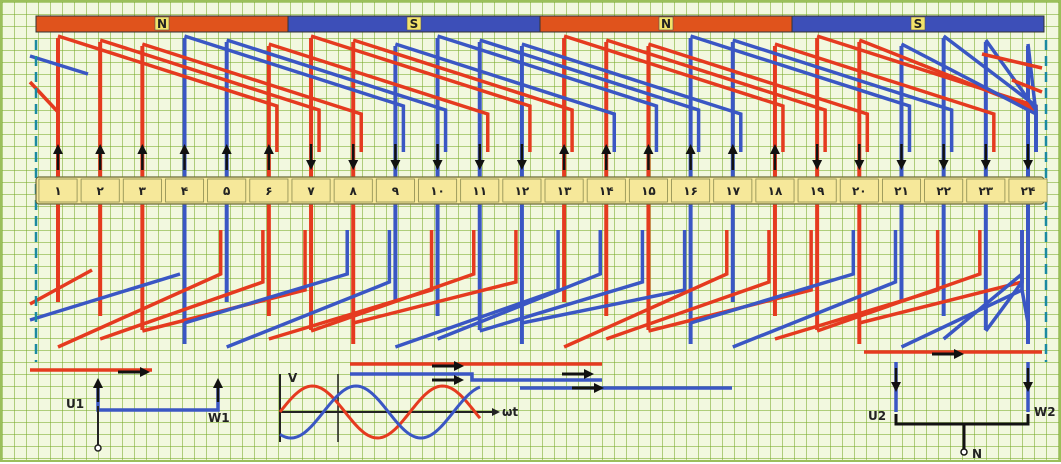  I want to click on terminal-dot, so click(98, 448).